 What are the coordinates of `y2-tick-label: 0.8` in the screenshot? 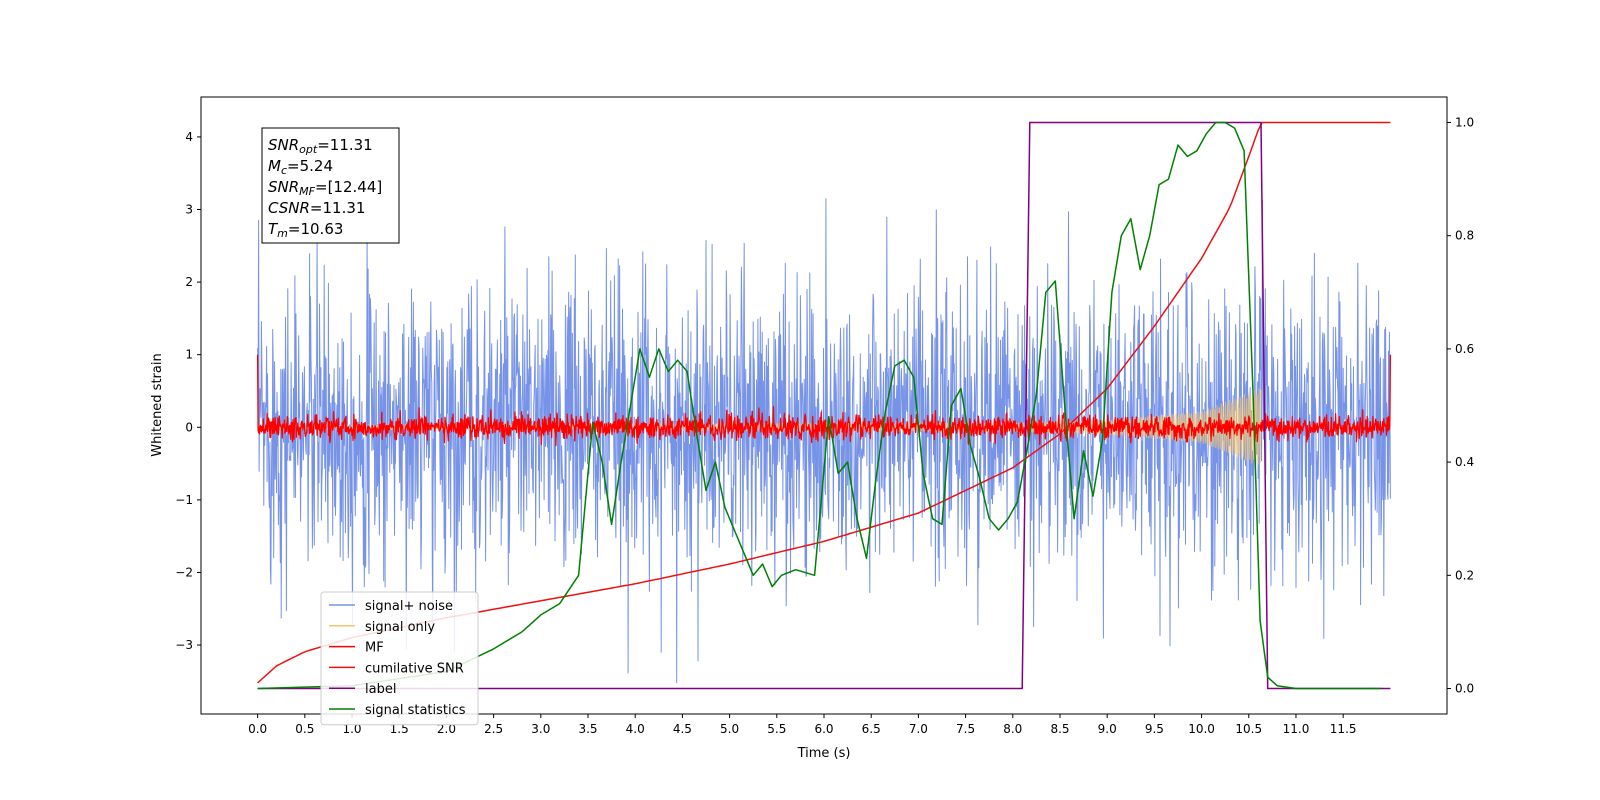 It's located at (1464, 236).